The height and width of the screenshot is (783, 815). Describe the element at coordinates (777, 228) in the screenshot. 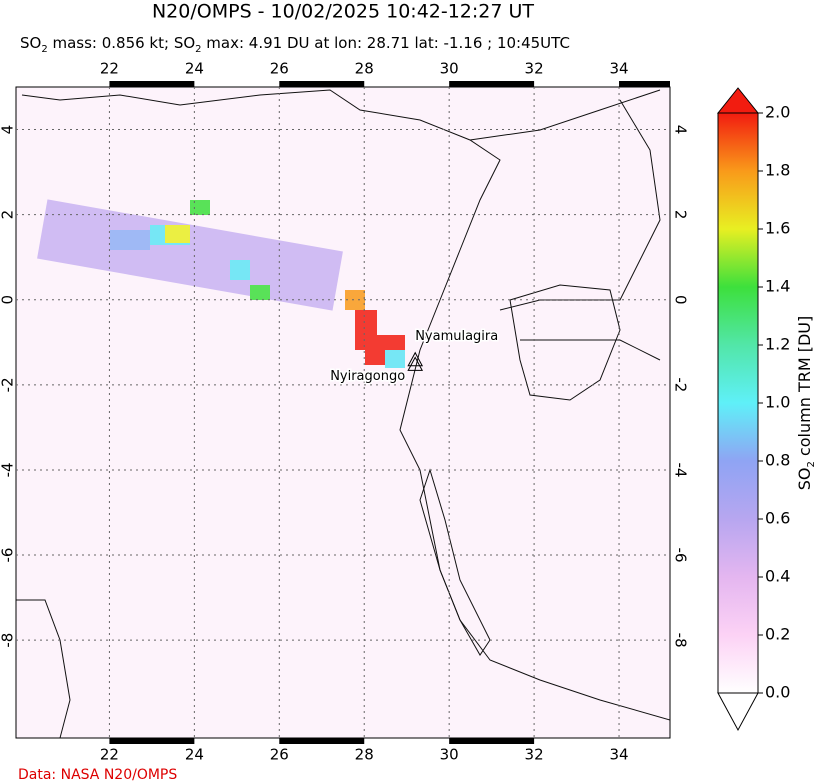

I see `colorbar-tick-label: 1.6` at that location.